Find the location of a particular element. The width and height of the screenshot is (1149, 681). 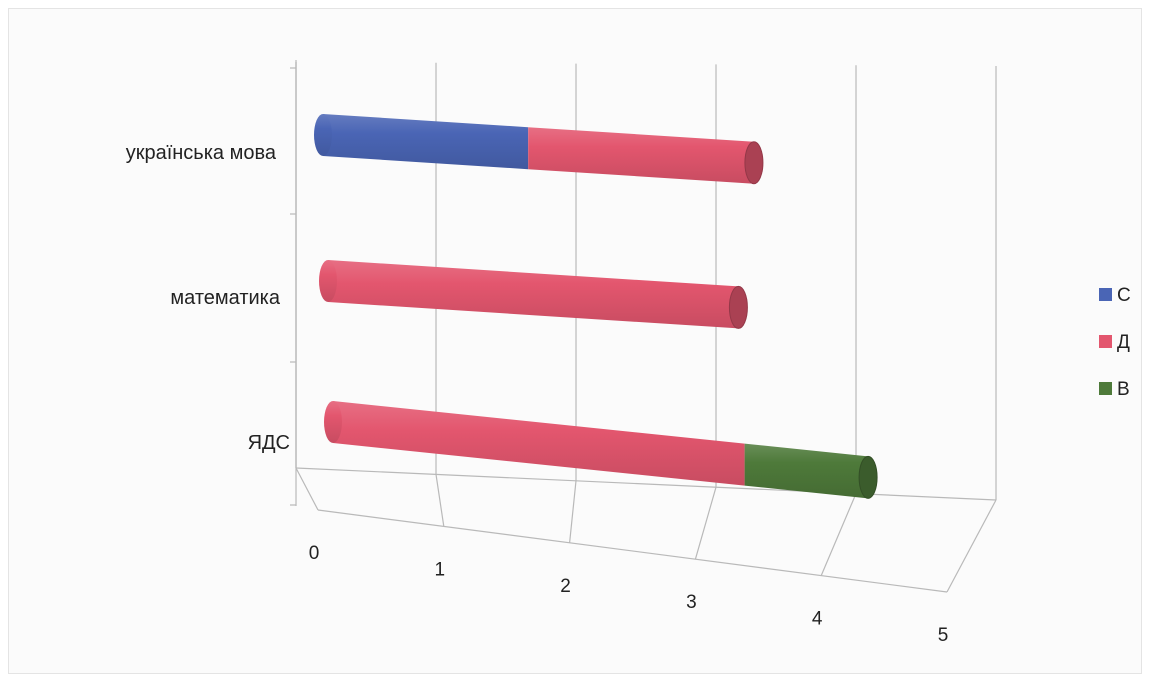

category-label: математика is located at coordinates (225, 298).